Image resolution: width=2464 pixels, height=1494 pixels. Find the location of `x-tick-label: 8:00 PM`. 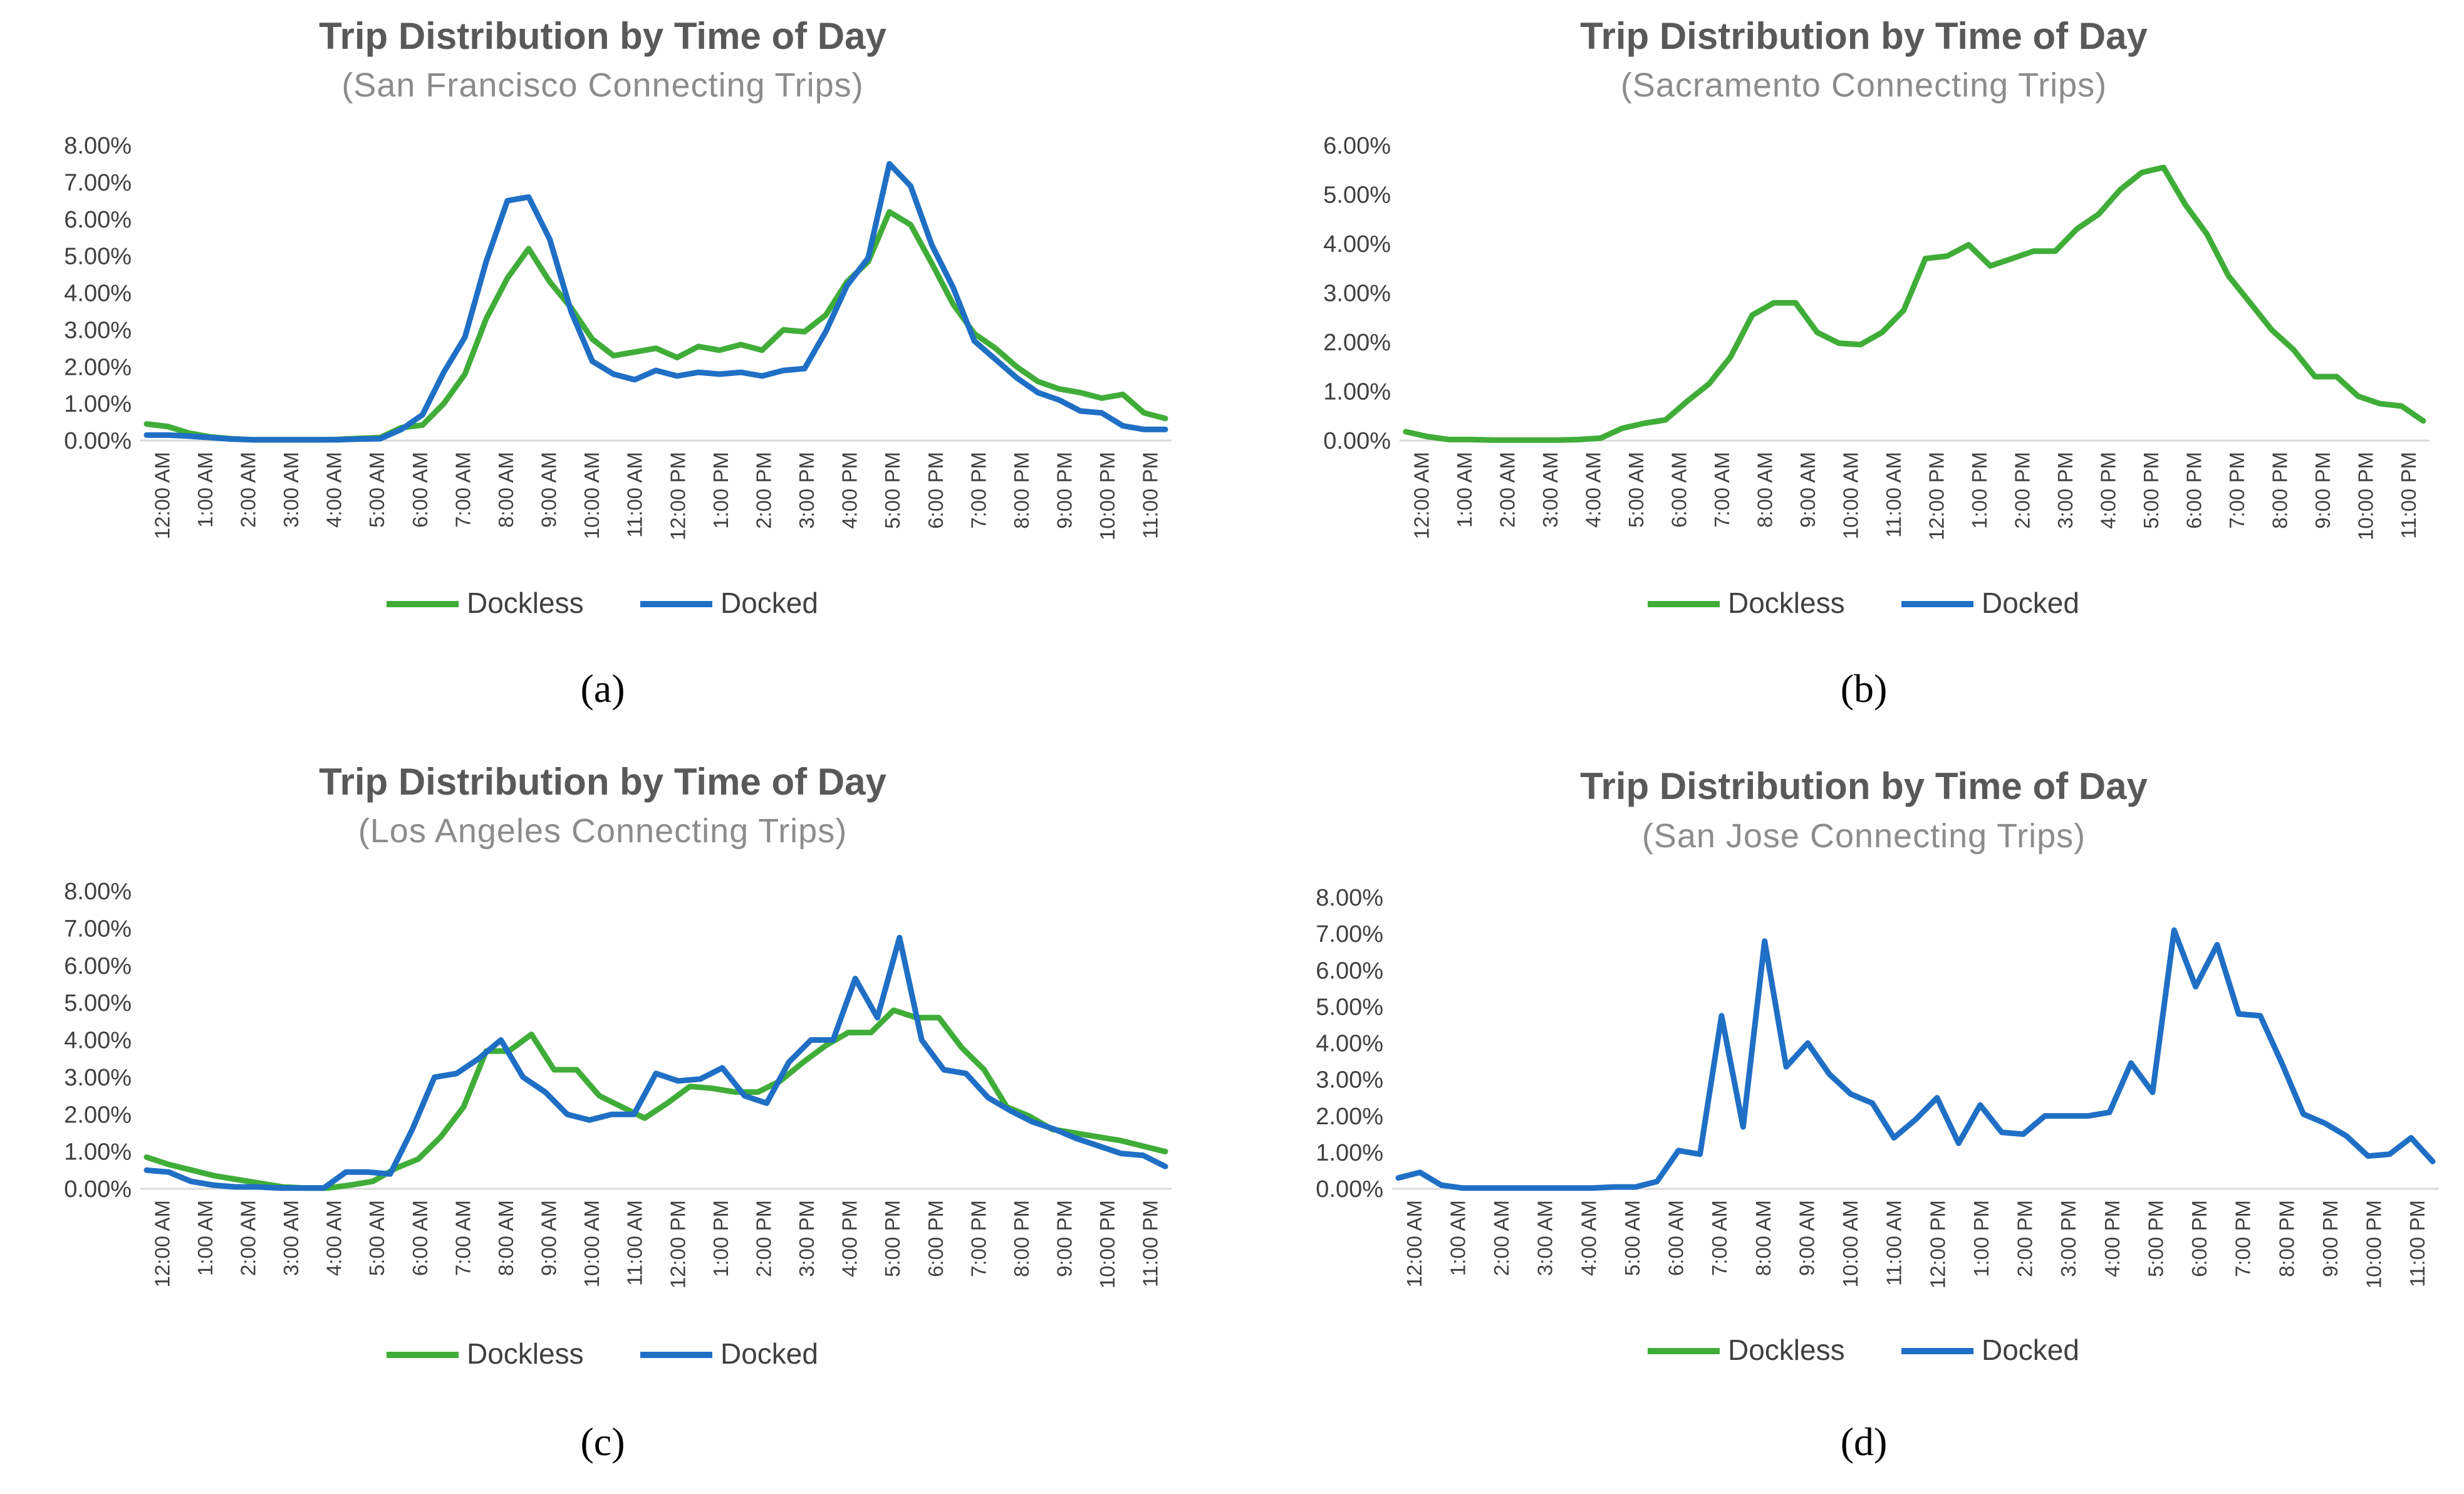

x-tick-label: 8:00 PM is located at coordinates (1021, 1239).